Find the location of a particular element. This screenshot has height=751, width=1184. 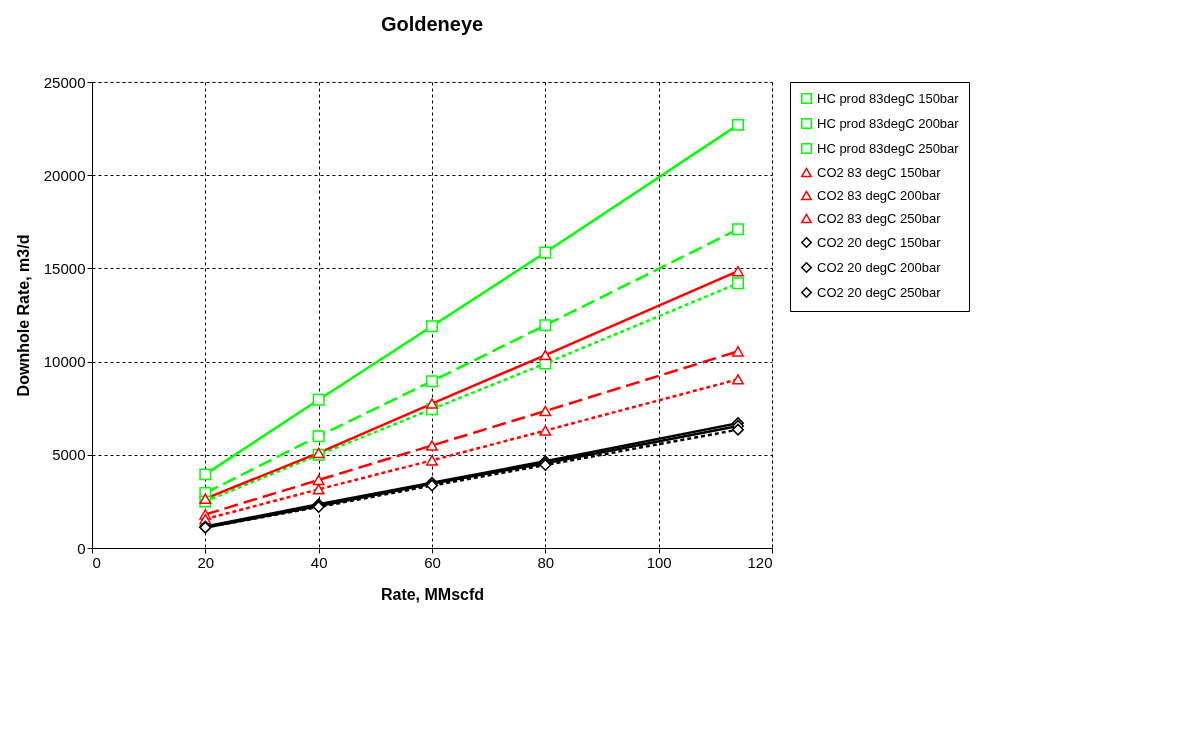

legend-label: CO2 20 degC 200bar is located at coordinates (879, 267).